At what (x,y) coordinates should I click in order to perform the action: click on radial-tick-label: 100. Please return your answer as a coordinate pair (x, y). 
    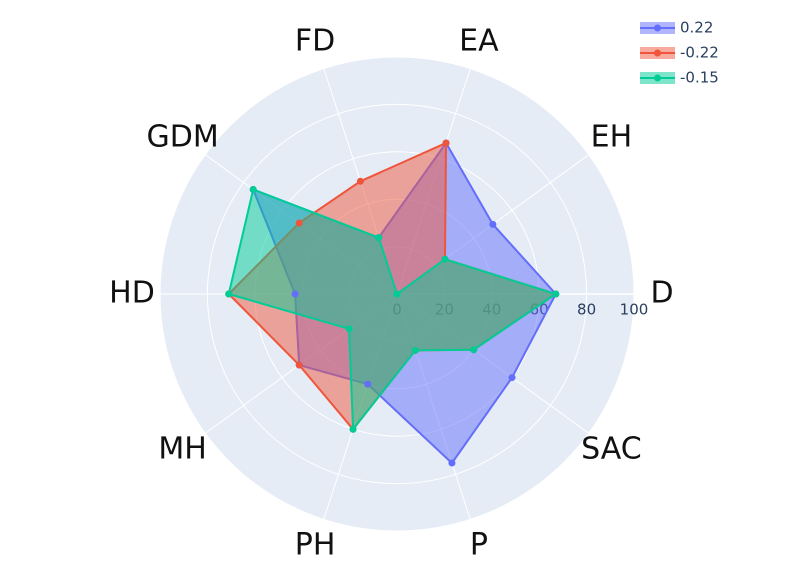
    Looking at the image, I should click on (634, 310).